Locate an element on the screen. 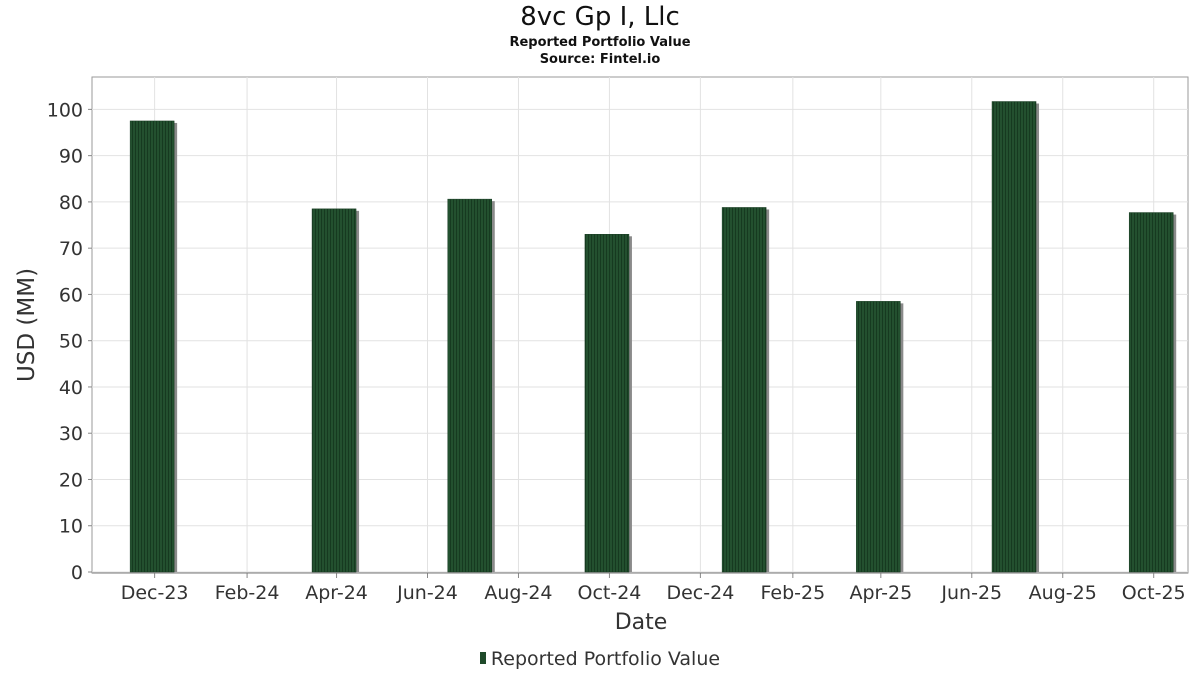 The width and height of the screenshot is (1200, 675). chart-source: Source: Fintel.io is located at coordinates (600, 59).